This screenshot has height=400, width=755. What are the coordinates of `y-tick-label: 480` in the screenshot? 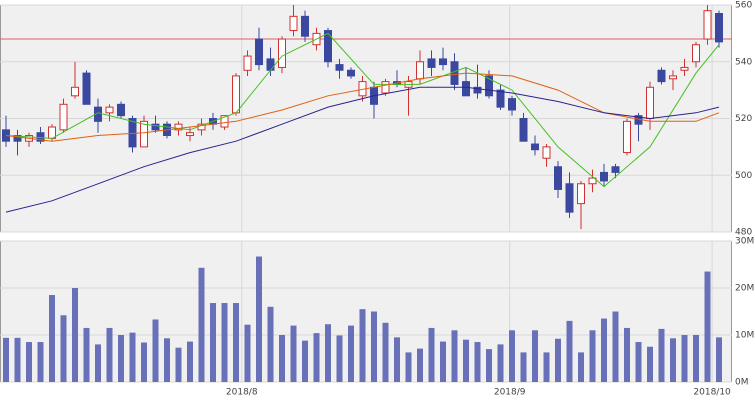 It's located at (743, 233).